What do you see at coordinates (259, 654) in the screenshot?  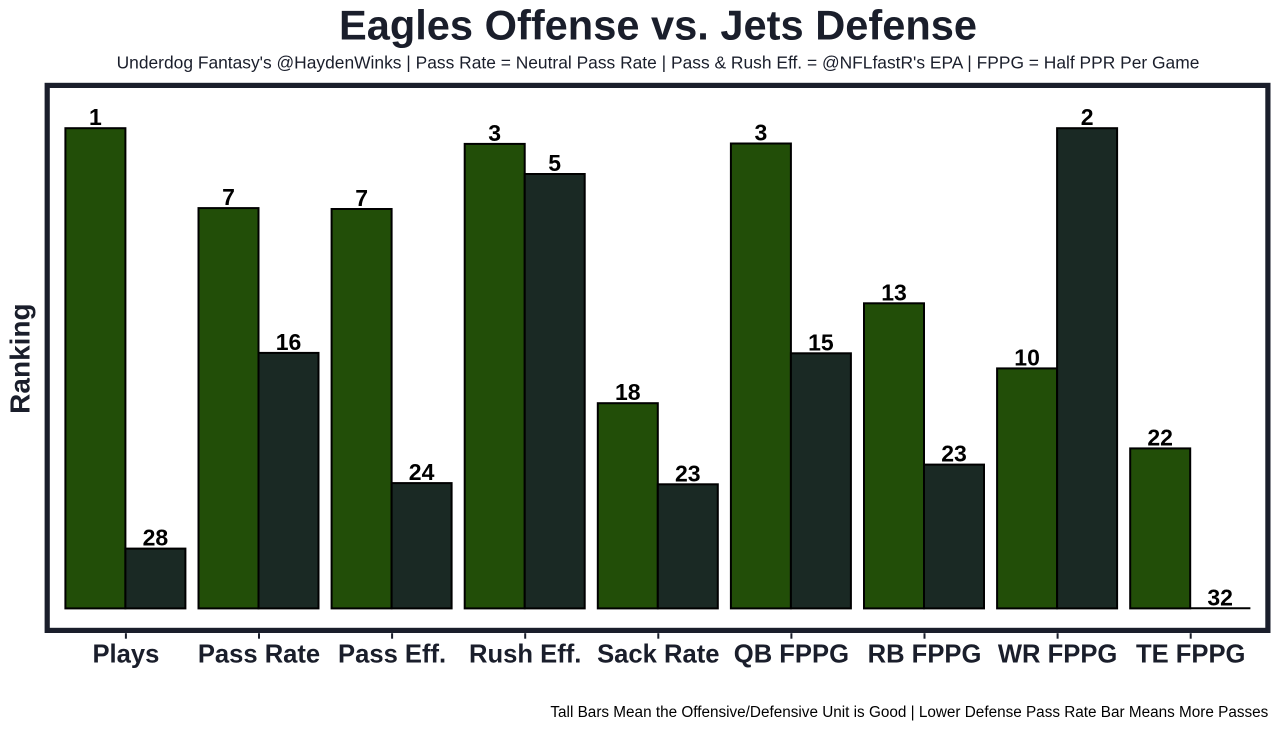 I see `svg-text: Pass Rate` at bounding box center [259, 654].